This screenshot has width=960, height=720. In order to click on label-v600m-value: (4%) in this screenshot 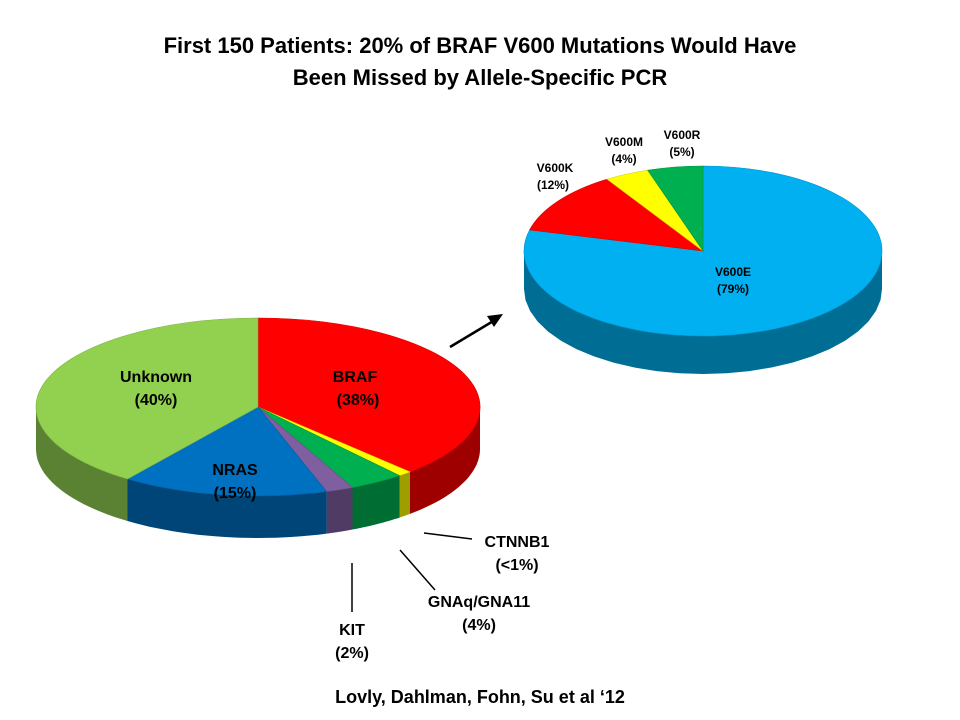, I will do `click(623, 159)`.